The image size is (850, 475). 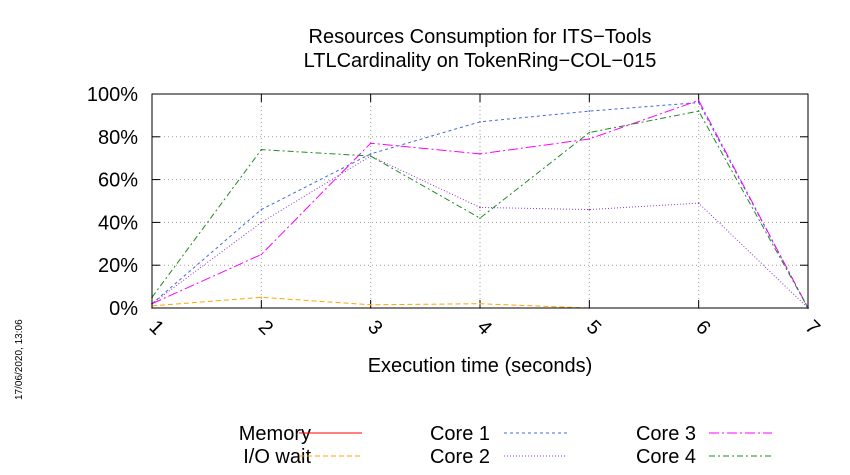 What do you see at coordinates (593, 327) in the screenshot?
I see `x-tick-label: 5` at bounding box center [593, 327].